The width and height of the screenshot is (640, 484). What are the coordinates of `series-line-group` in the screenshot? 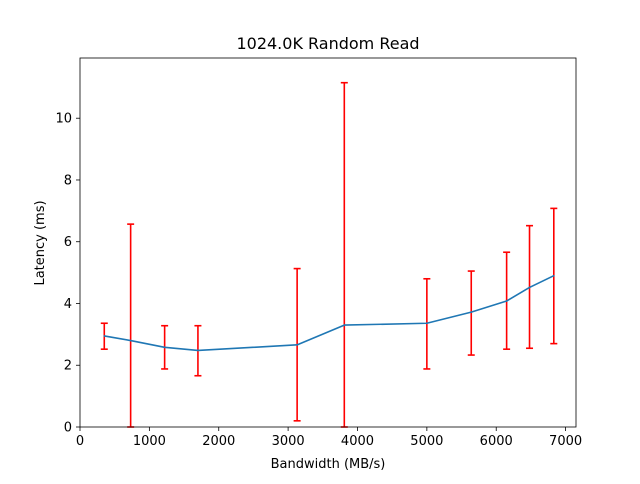 It's located at (329, 313).